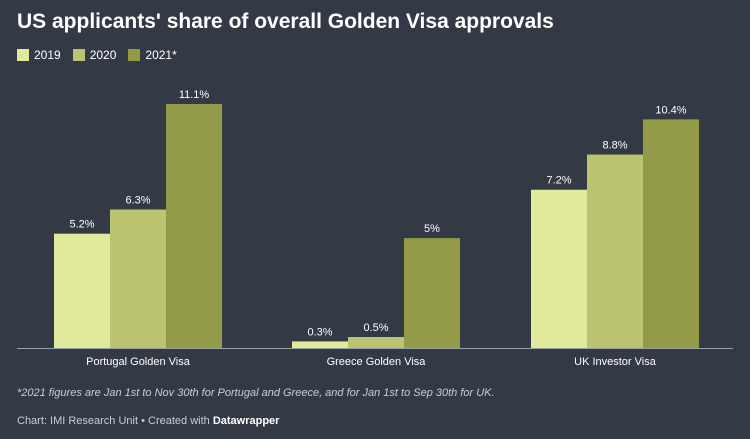 The image size is (750, 439). I want to click on data-label: 6.3%, so click(137, 201).